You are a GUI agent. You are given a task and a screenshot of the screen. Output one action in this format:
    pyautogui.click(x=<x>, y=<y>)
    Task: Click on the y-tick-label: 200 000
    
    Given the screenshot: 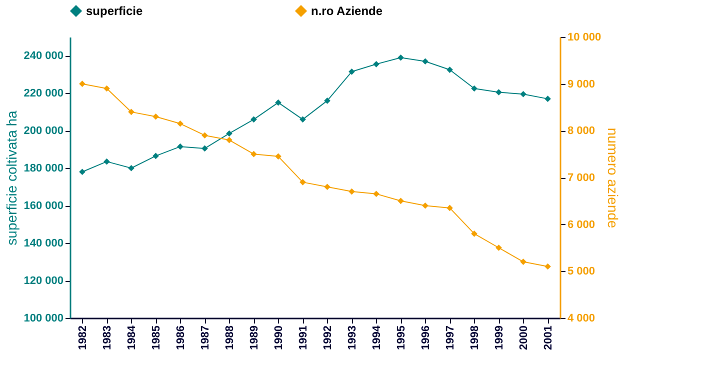 What is the action you would take?
    pyautogui.click(x=44, y=131)
    